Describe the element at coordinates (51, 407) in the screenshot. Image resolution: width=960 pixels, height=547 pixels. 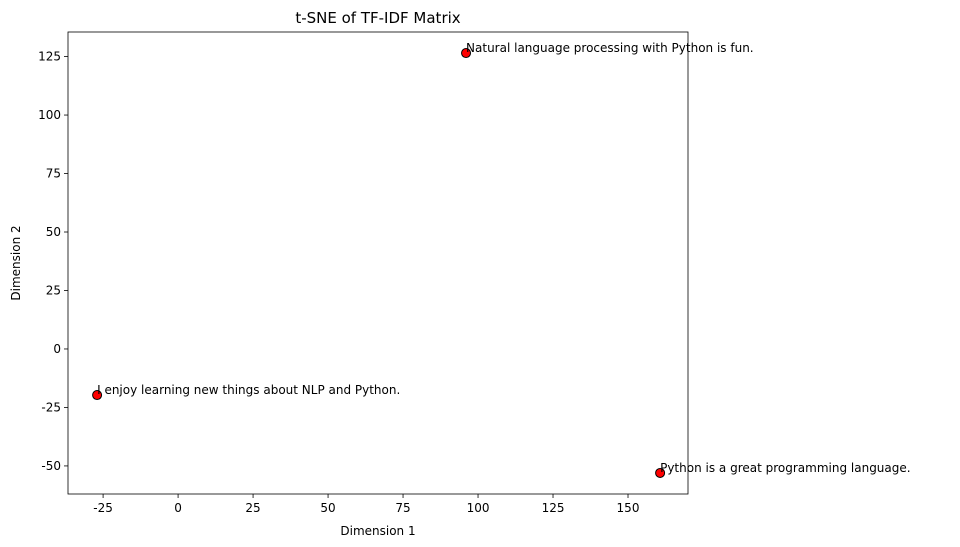
I see `y-tick-label: -25` at that location.